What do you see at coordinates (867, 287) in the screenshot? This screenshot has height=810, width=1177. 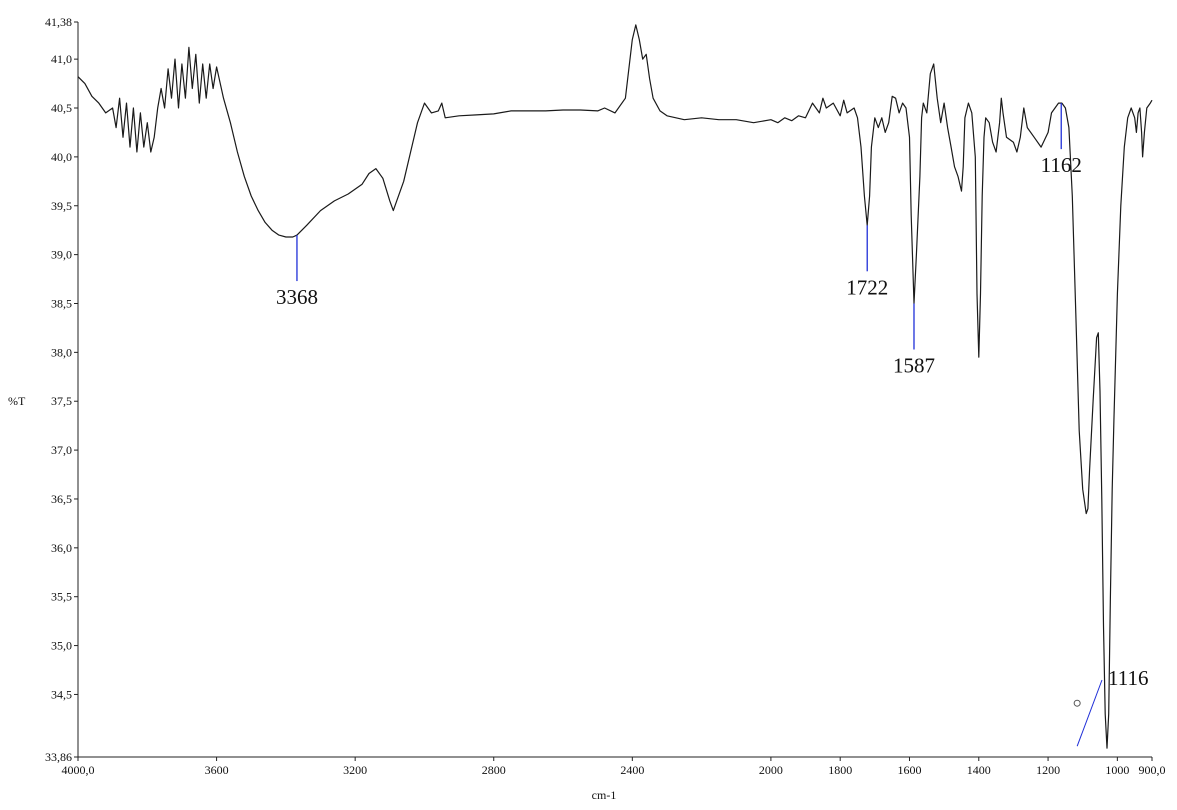 I see `peak-label: 1722` at bounding box center [867, 287].